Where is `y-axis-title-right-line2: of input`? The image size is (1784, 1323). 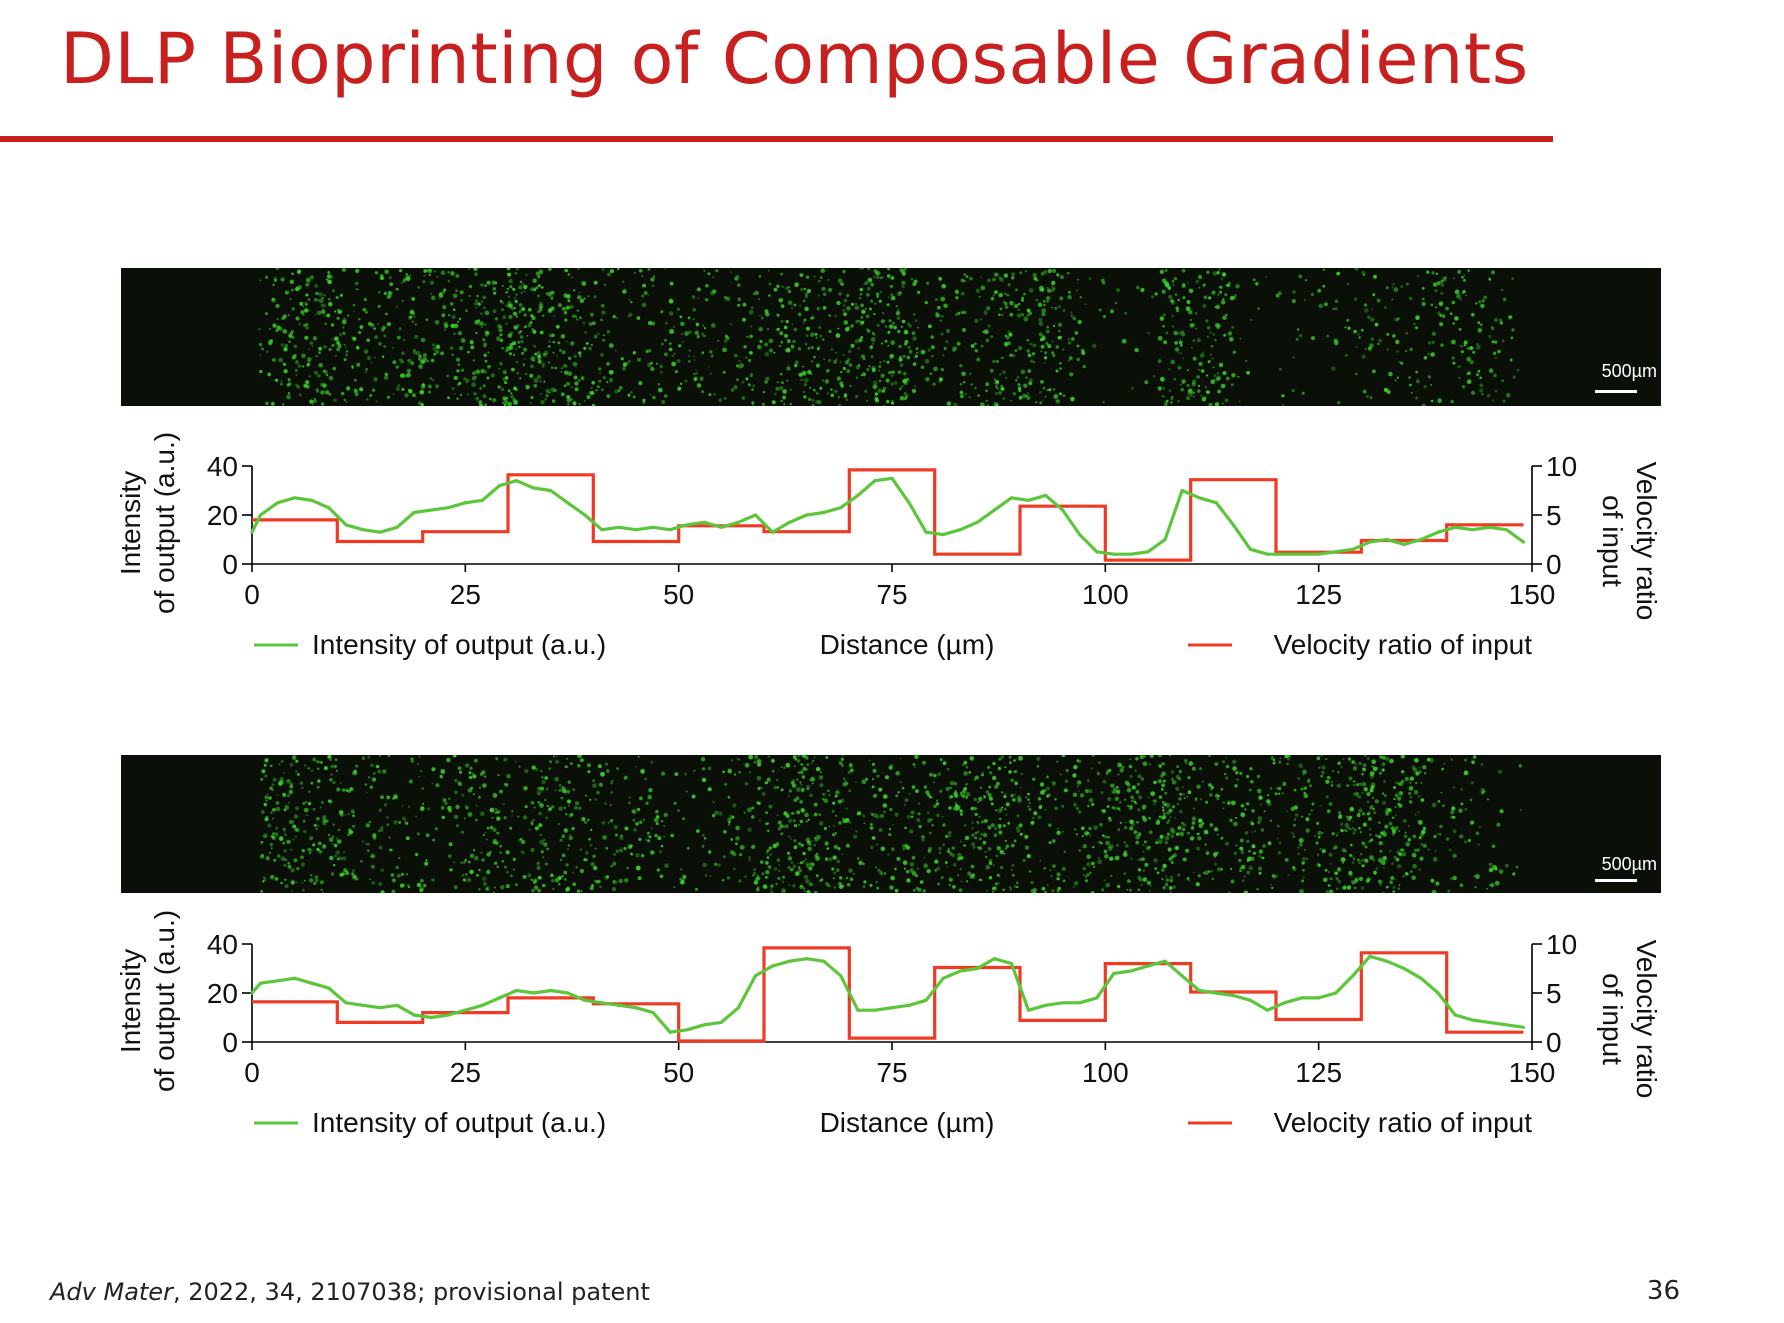 y-axis-title-right-line2: of input is located at coordinates (1612, 1019).